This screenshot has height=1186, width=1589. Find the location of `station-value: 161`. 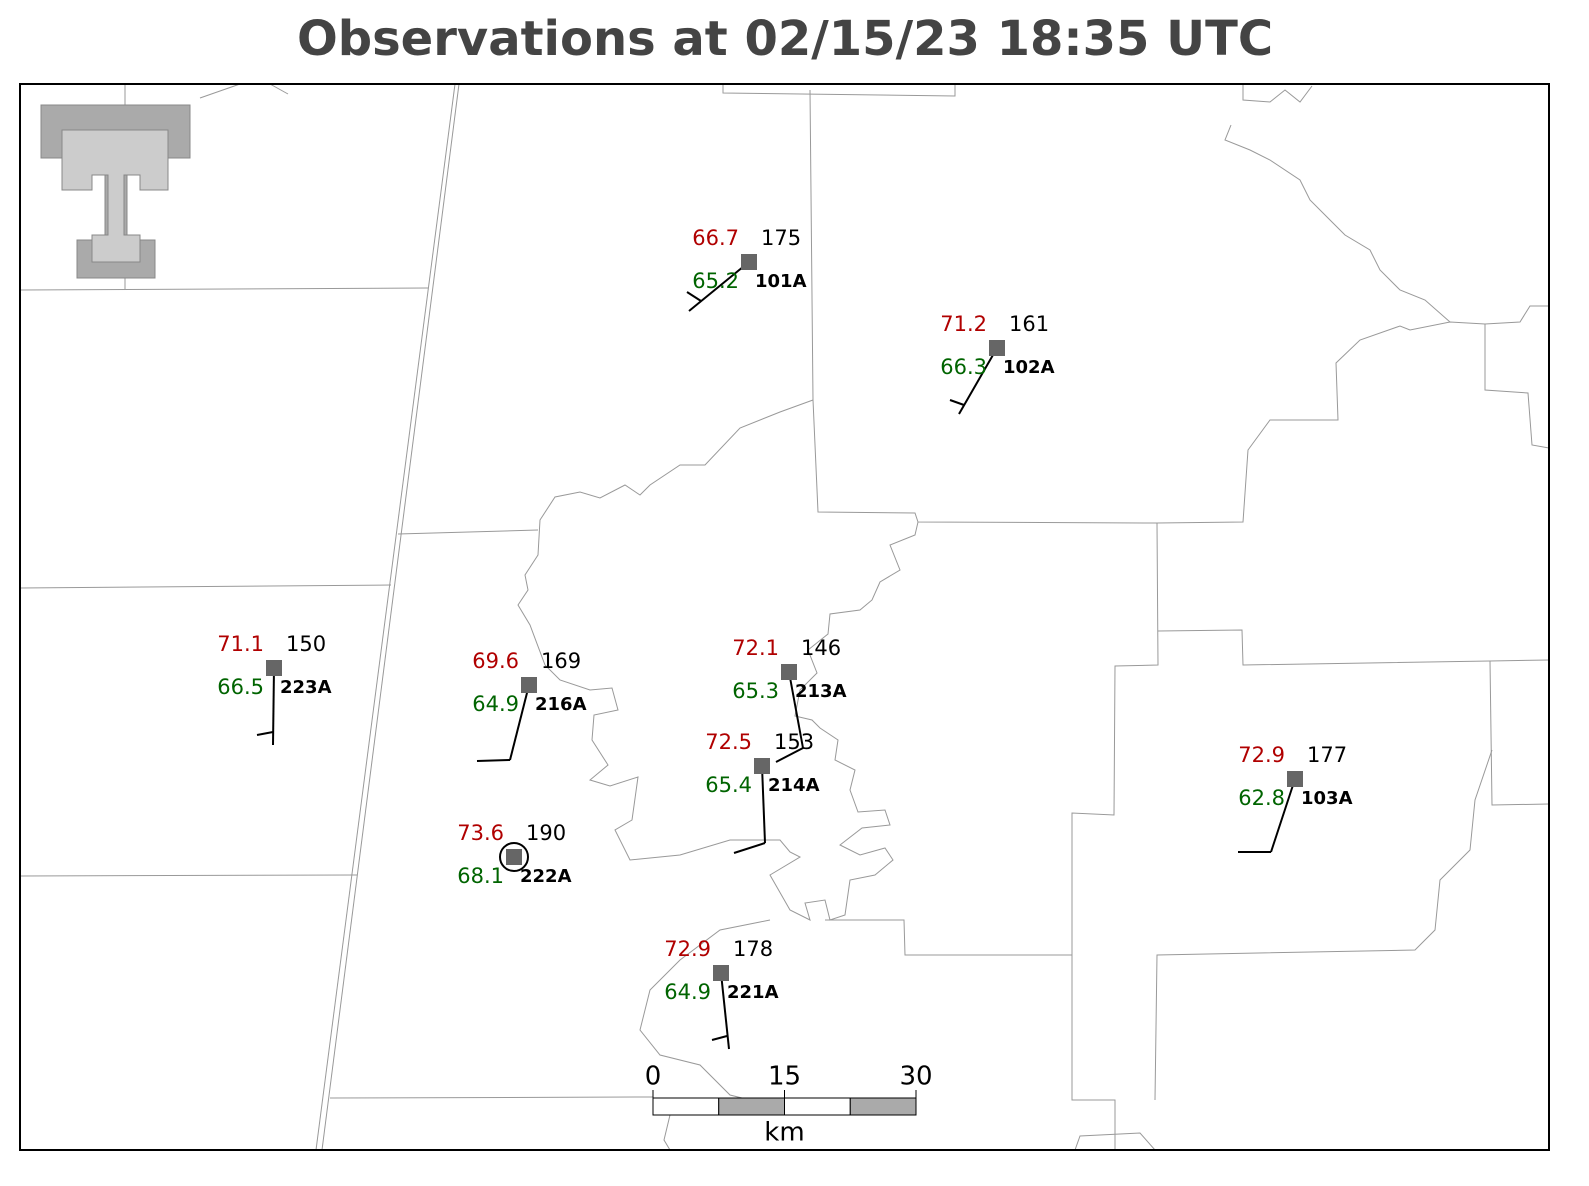

station-value: 161 is located at coordinates (1029, 324).